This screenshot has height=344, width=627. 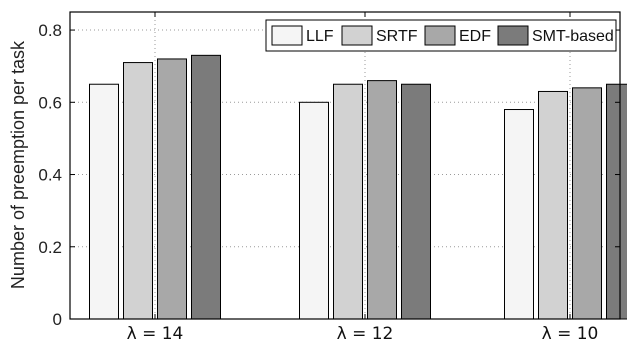 I want to click on y-tick-label: 0.2, so click(x=50, y=247).